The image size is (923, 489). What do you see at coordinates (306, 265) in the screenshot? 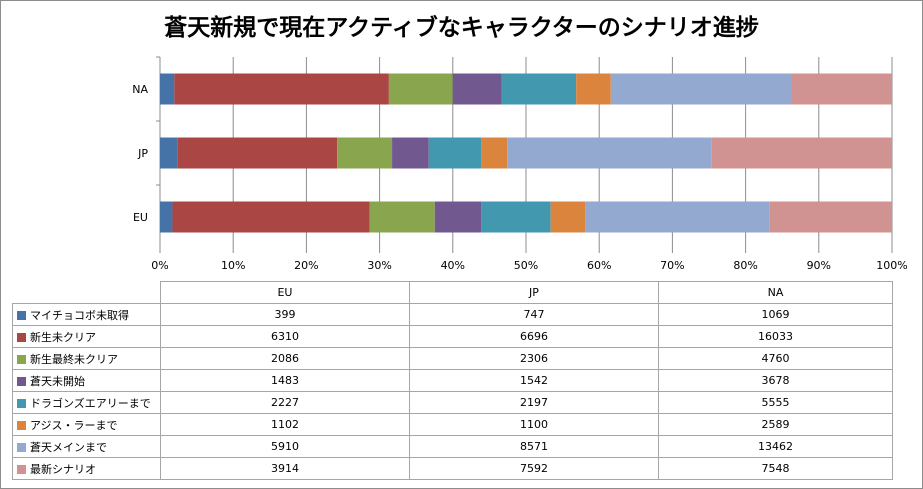
I see `x-tick-label: 20%` at bounding box center [306, 265].